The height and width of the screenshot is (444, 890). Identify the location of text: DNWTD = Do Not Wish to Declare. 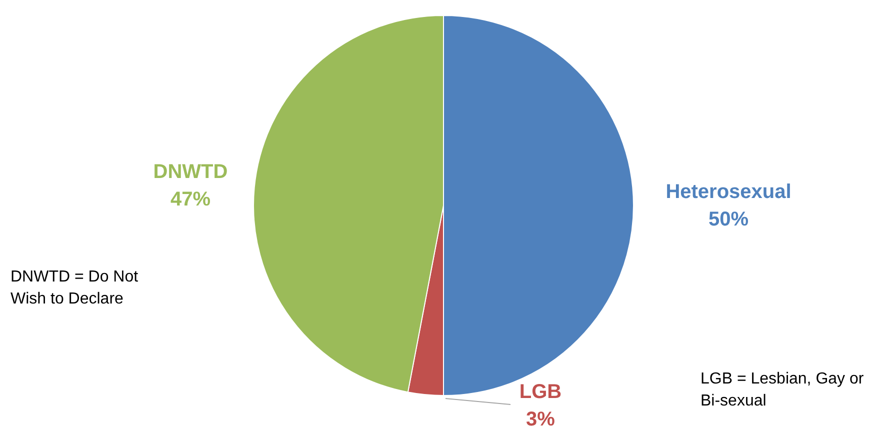
(74, 288).